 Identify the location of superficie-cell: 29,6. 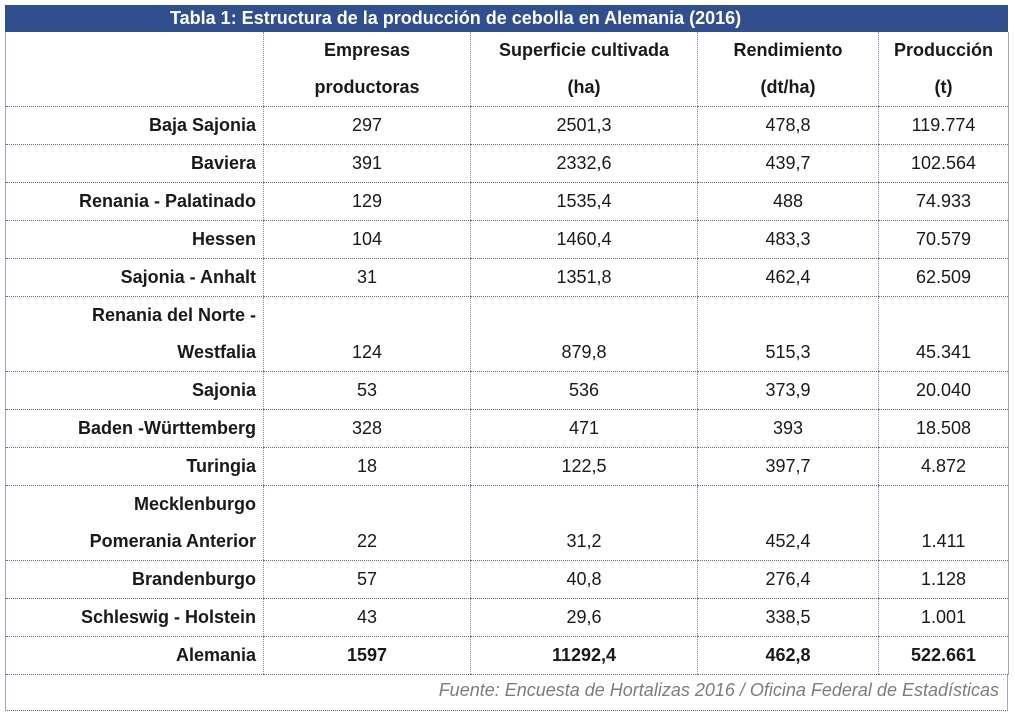
(584, 617).